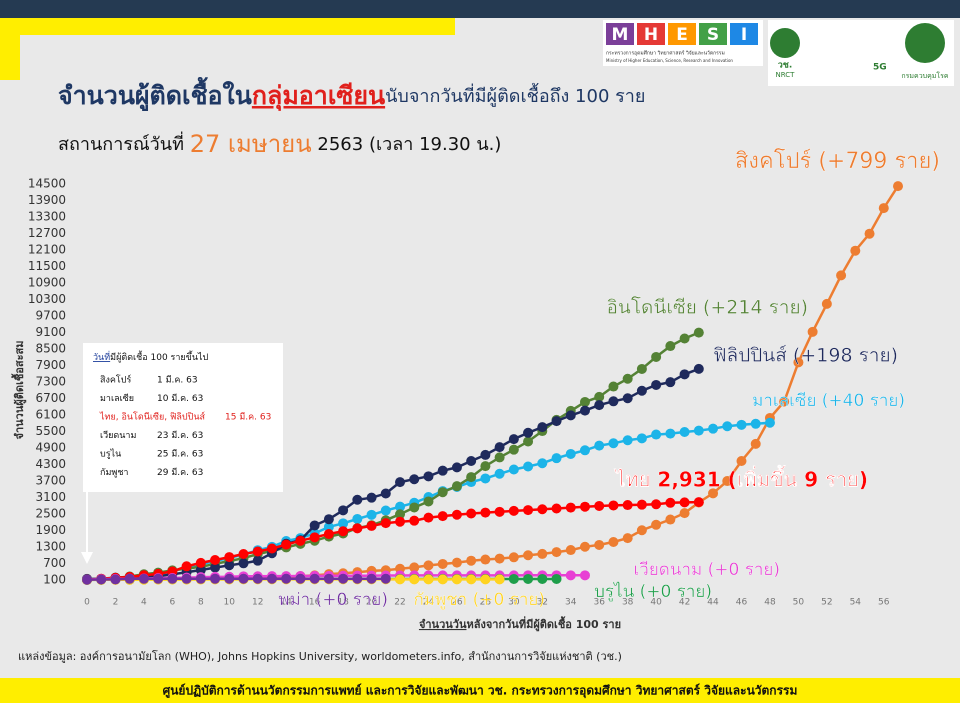 The height and width of the screenshot is (707, 960). What do you see at coordinates (707, 307) in the screenshot?
I see `series-label: อินโดนีเซีย (+214 ราย)` at bounding box center [707, 307].